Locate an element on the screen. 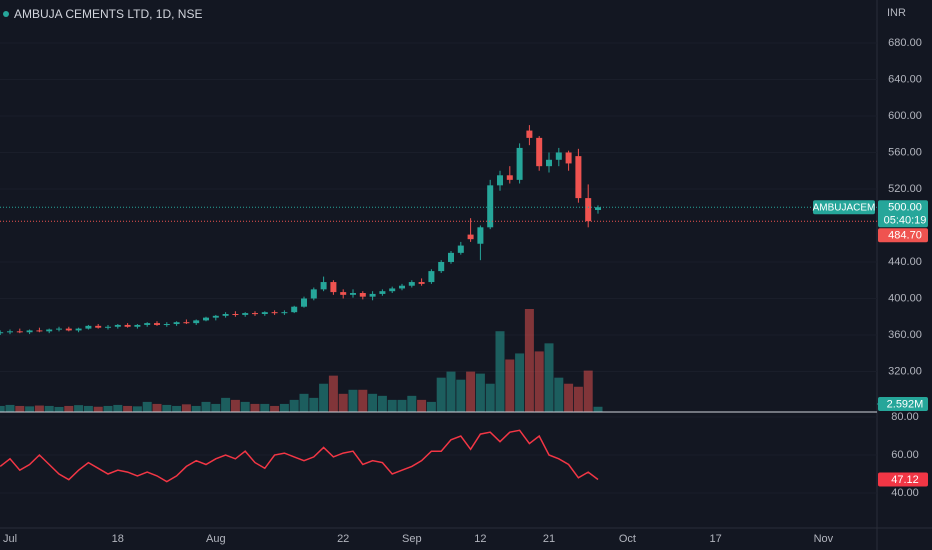 This screenshot has height=550, width=932. symbol-tag: AMBUJACEM is located at coordinates (844, 207).